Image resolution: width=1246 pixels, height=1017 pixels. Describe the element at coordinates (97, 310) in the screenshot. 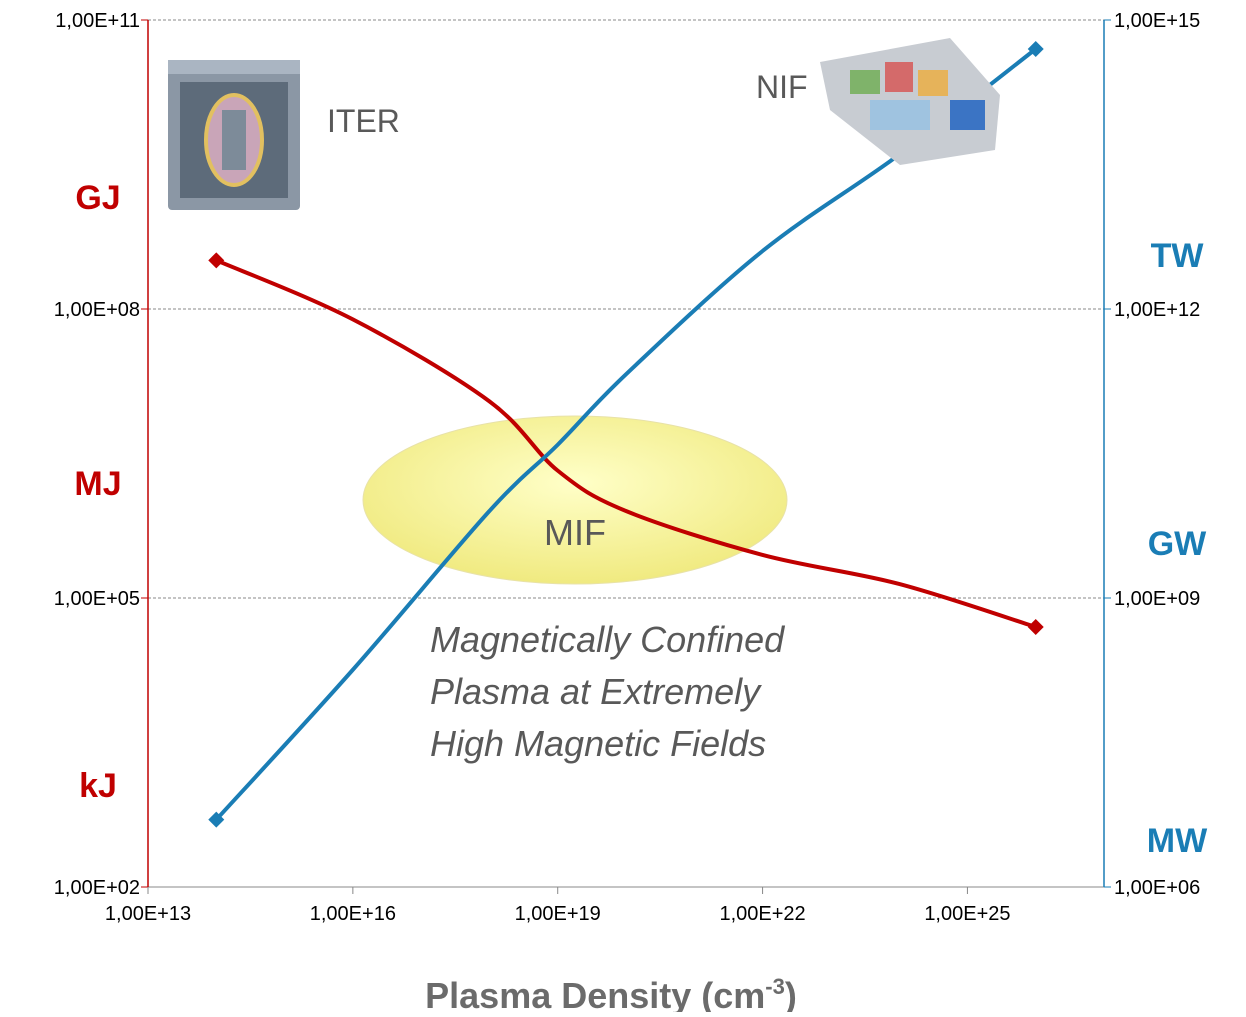

I see `y-tick-label: 1,00E+08` at that location.